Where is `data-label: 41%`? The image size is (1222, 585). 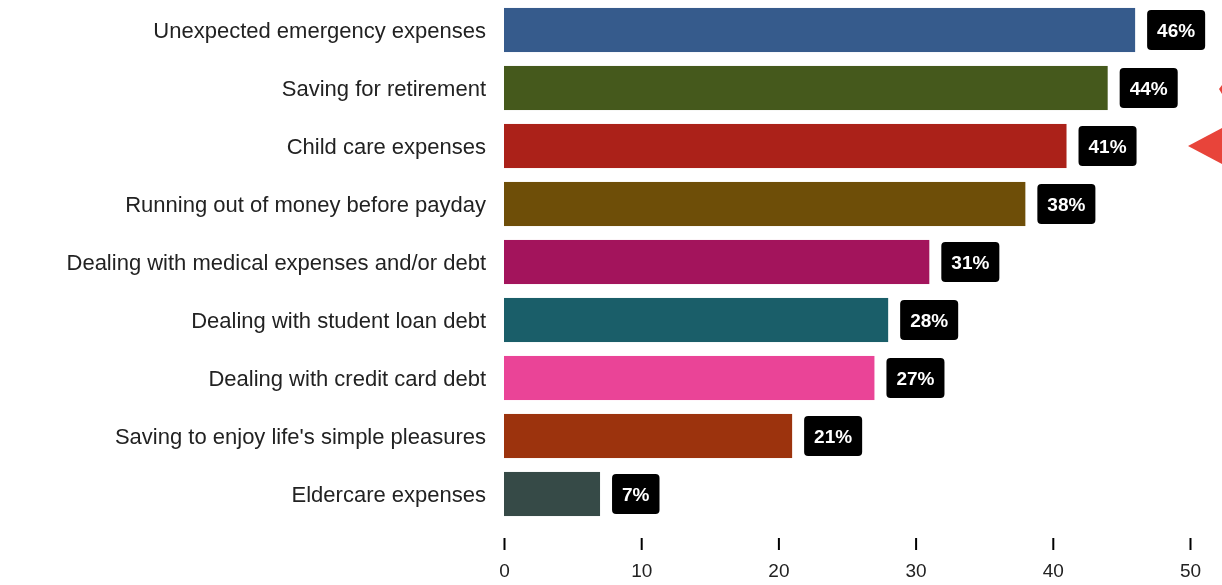 data-label: 41% is located at coordinates (1107, 146).